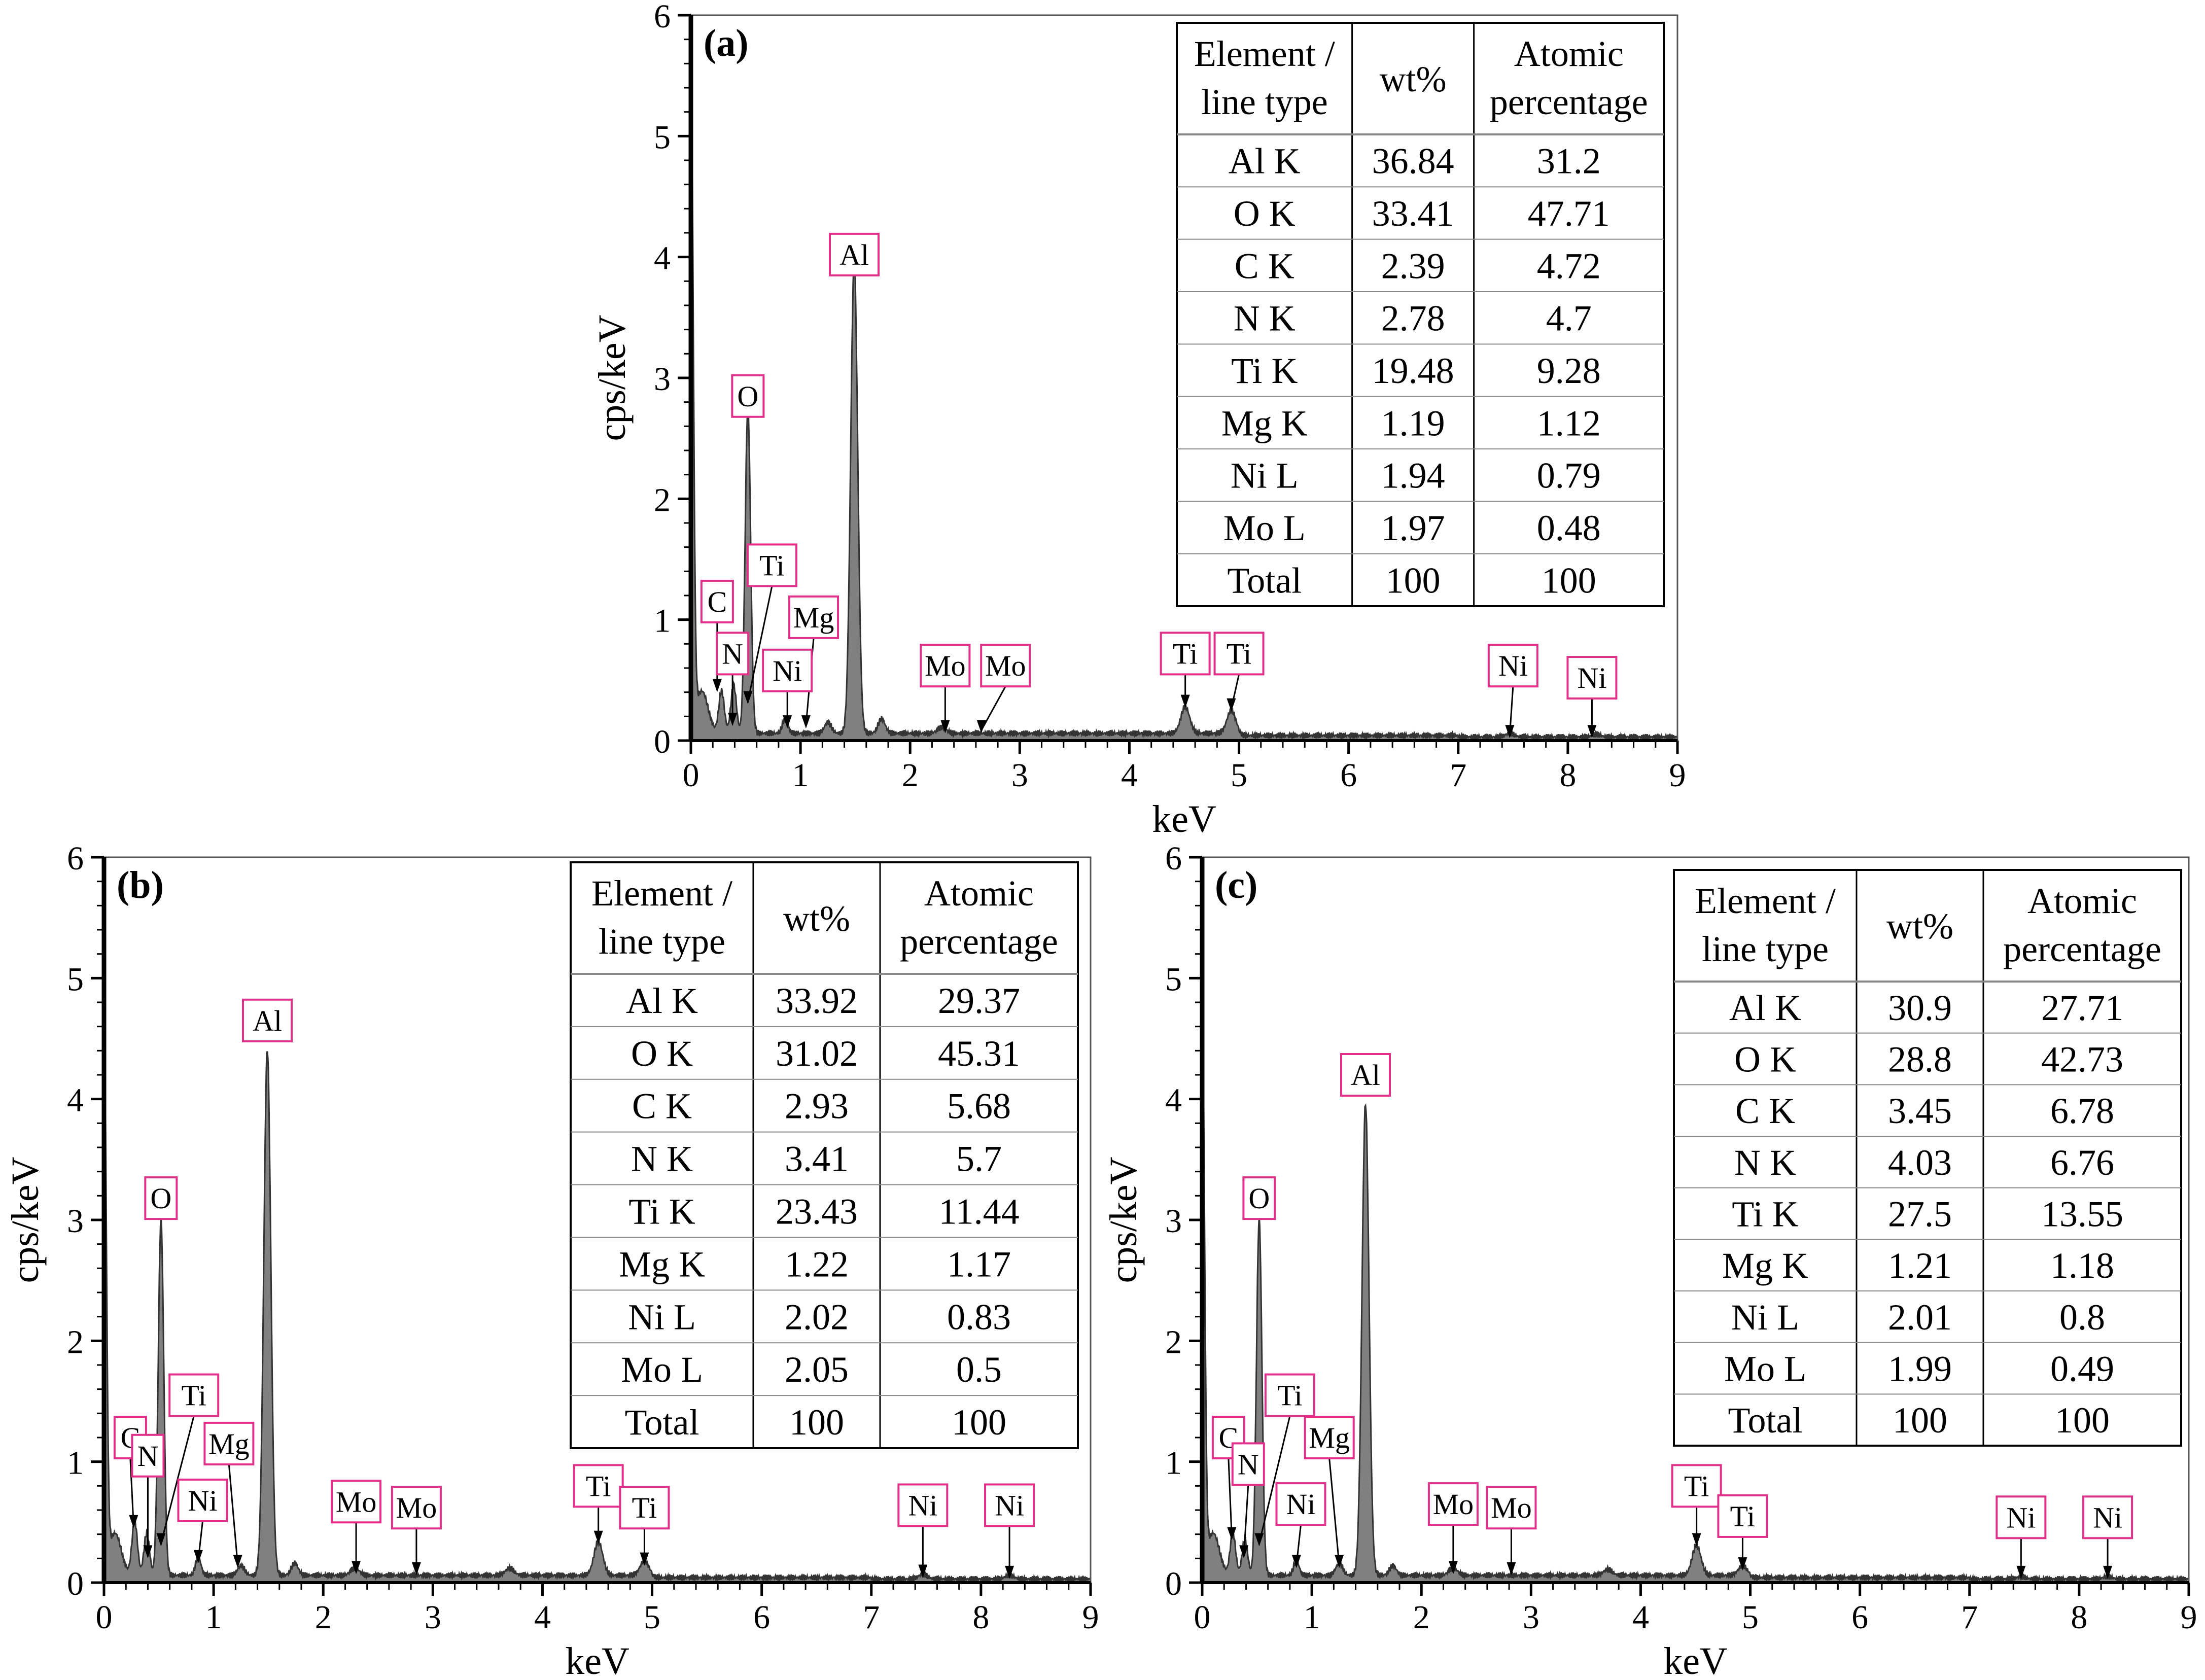 The height and width of the screenshot is (1680, 2205). I want to click on y-tick-label: 4, so click(1173, 1100).